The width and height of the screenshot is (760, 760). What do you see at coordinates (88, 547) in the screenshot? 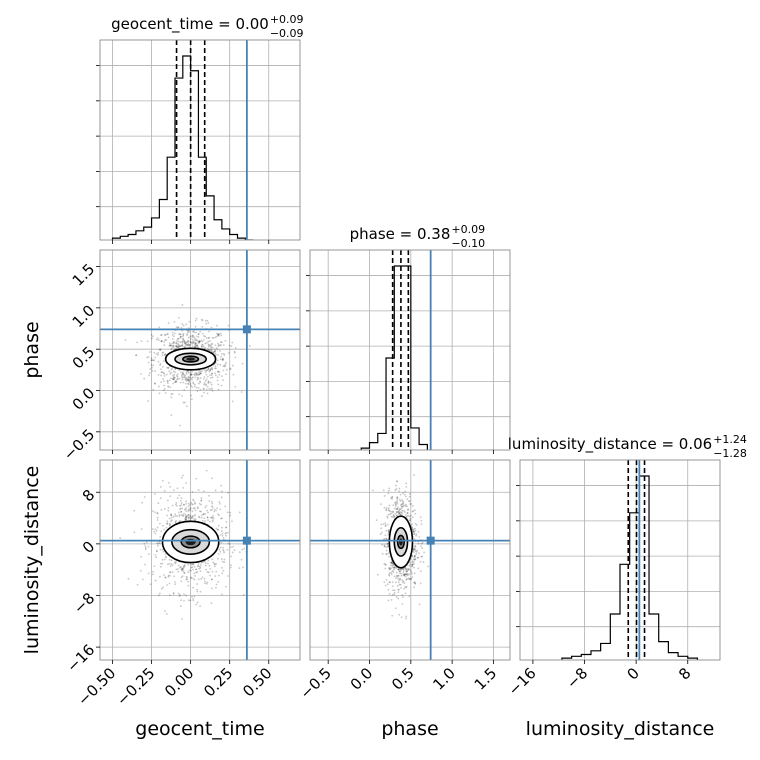
I see `ytick-label-luminosity-distance: 0` at bounding box center [88, 547].